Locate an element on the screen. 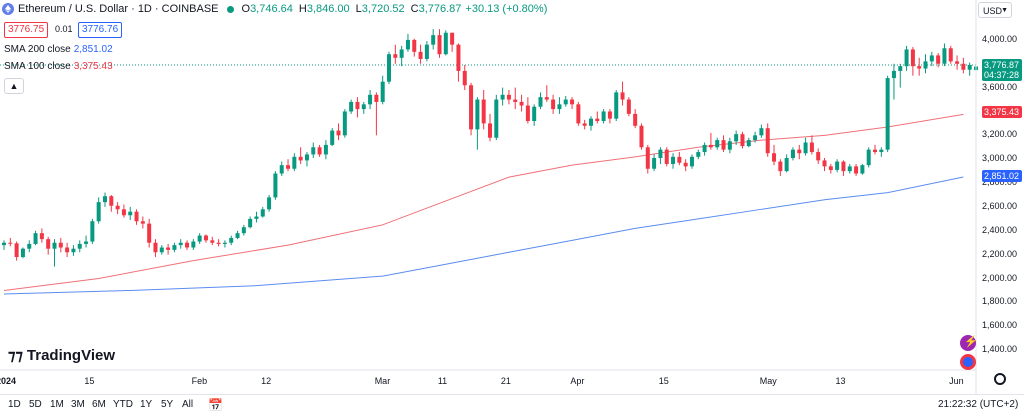  currency-label: USD is located at coordinates (993, 11).